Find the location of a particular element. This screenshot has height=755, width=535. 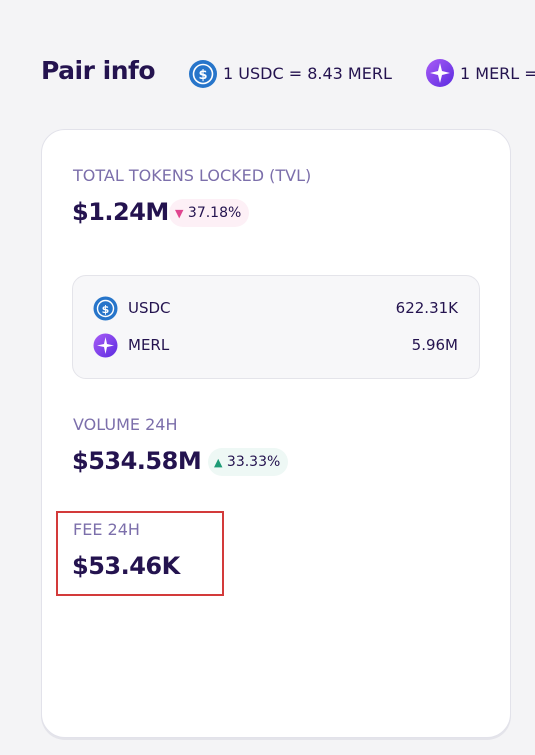

page-title: Pair info is located at coordinates (98, 70).